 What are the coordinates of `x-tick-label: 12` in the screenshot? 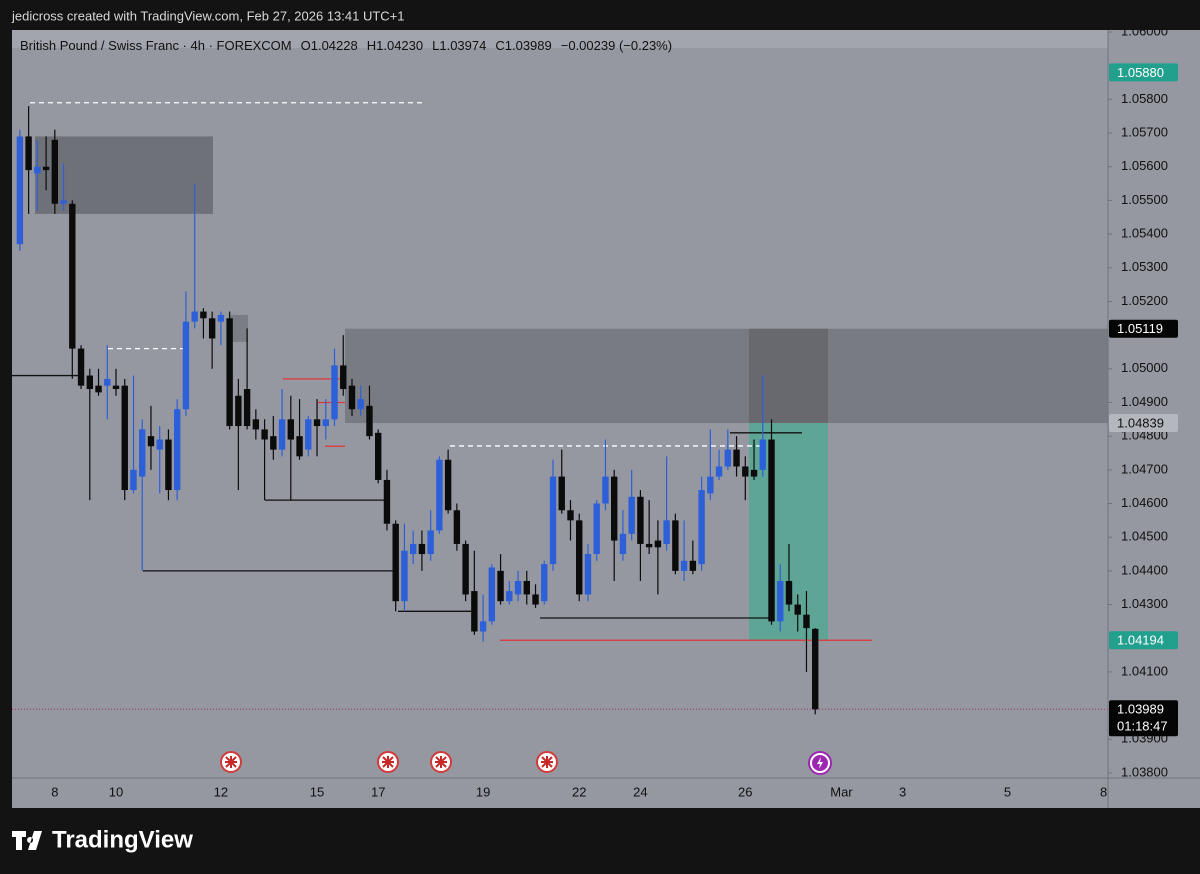 It's located at (221, 791).